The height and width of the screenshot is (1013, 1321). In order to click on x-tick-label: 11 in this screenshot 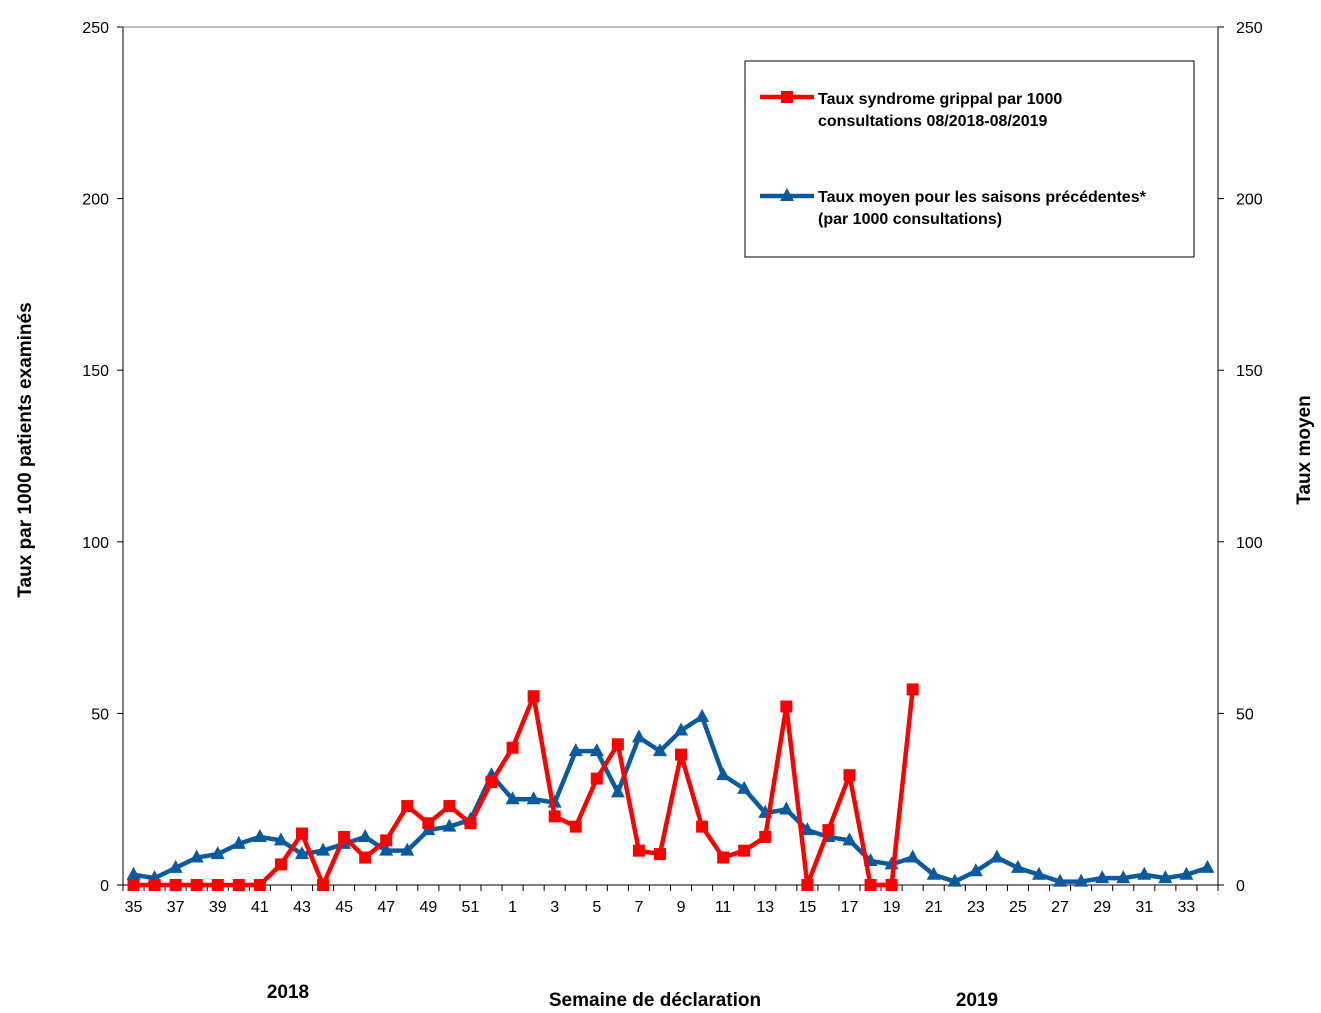, I will do `click(723, 907)`.